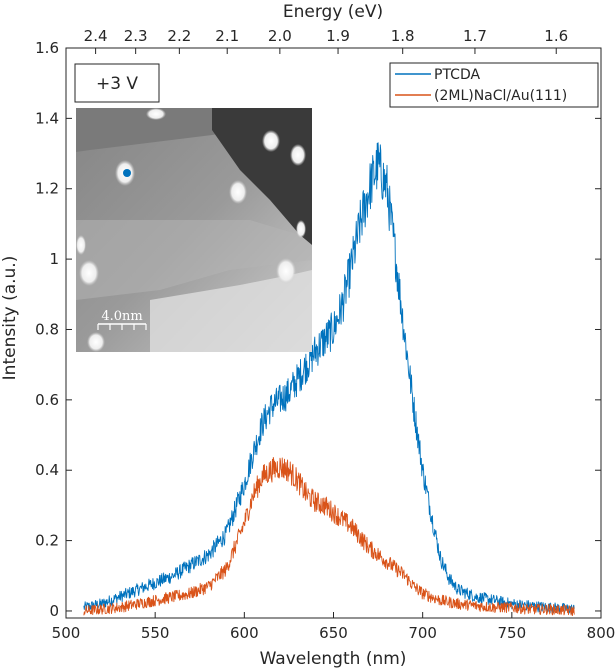  What do you see at coordinates (422, 633) in the screenshot?
I see `x-tick-label: 700` at bounding box center [422, 633].